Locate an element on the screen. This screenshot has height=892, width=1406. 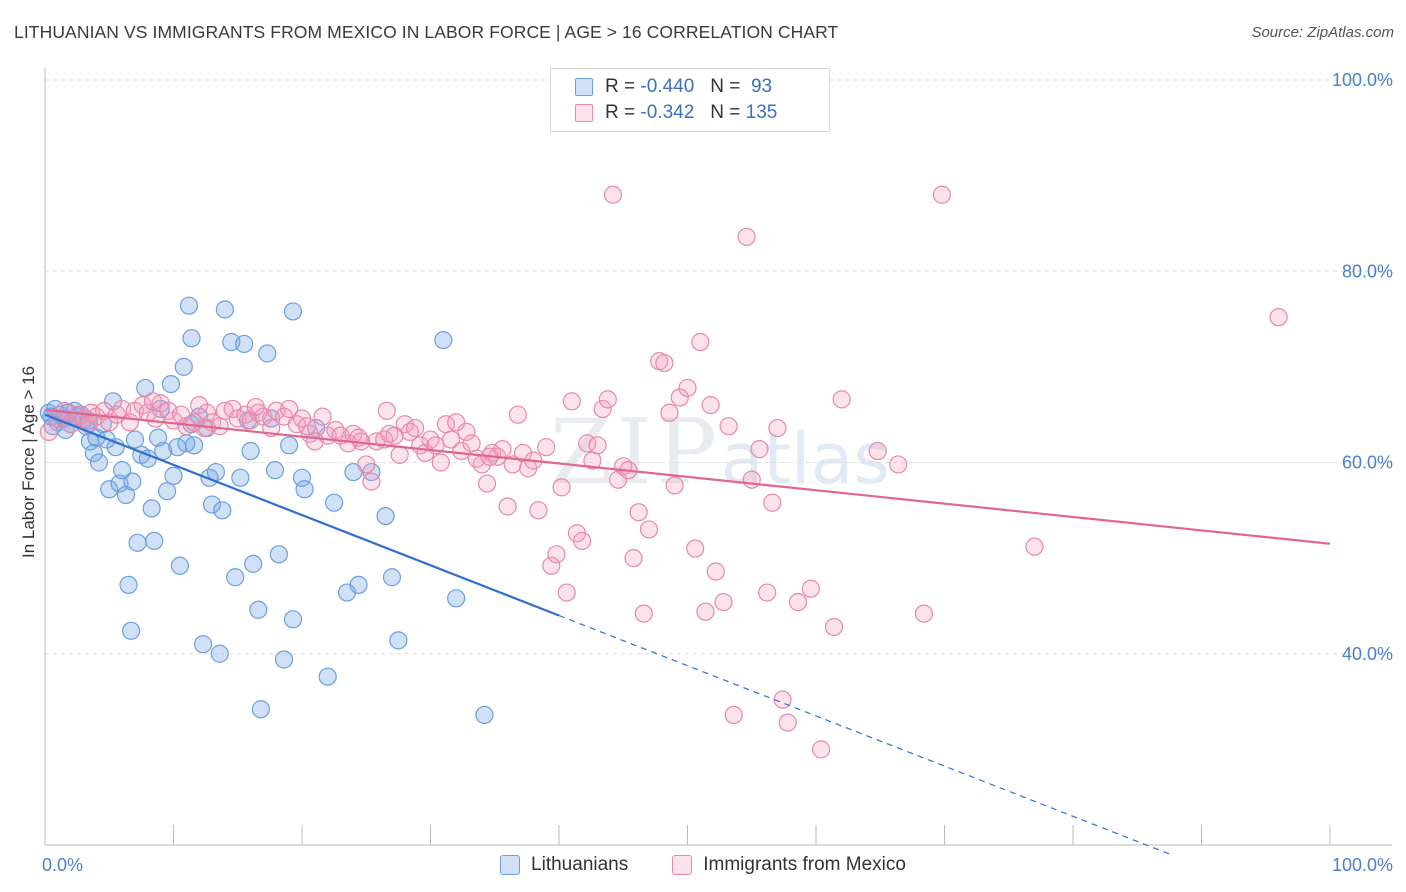
legend-swatch-blue is located at coordinates (584, 87).